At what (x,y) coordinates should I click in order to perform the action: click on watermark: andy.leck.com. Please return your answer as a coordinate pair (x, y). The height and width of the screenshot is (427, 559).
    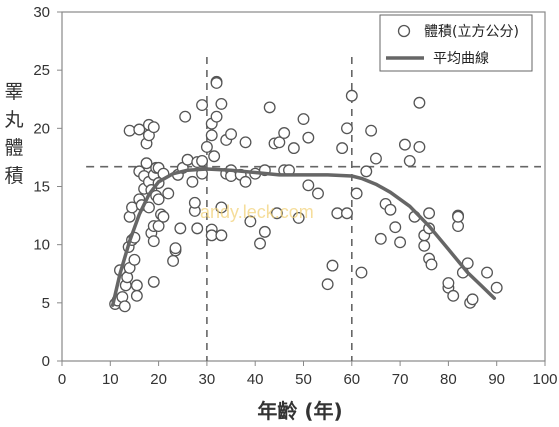
    Looking at the image, I should click on (257, 212).